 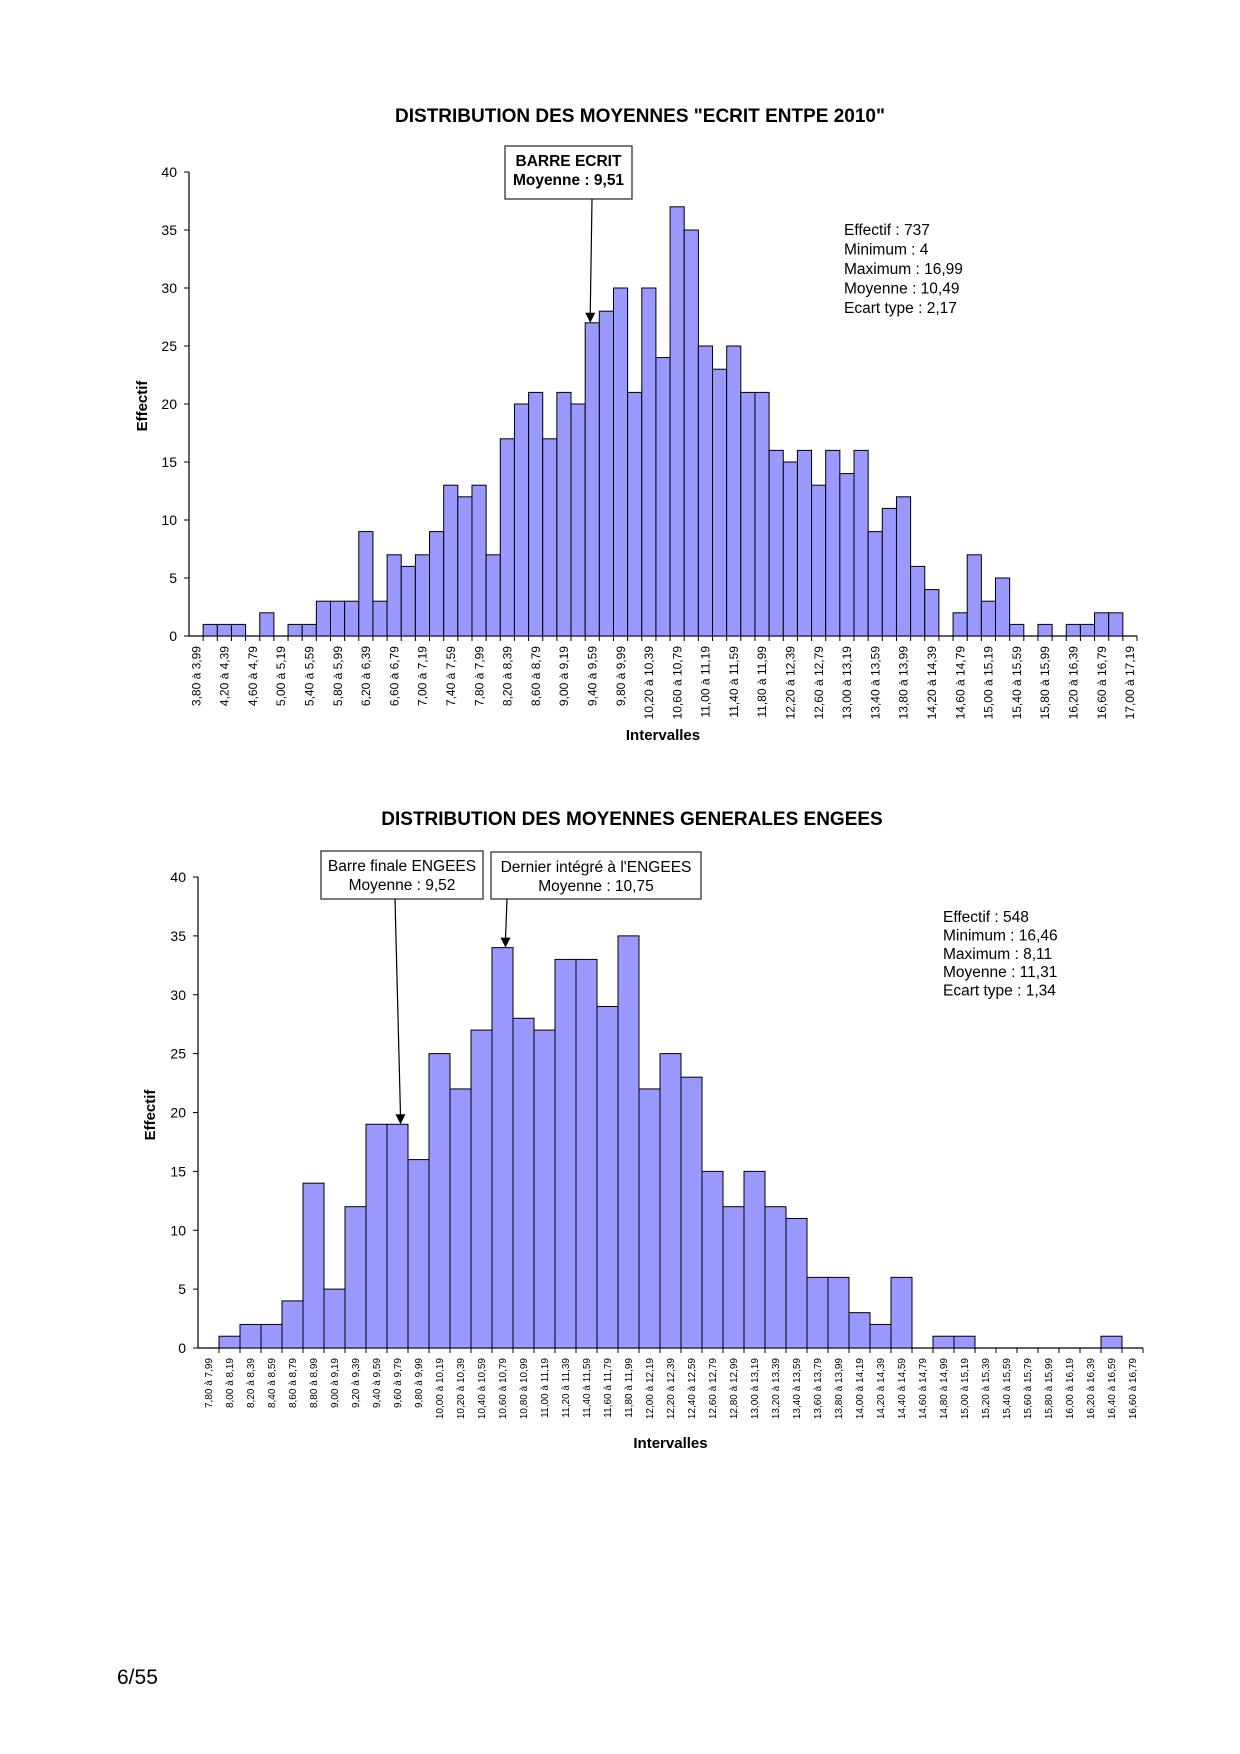 I want to click on x-tick-label: 10,40 à 10,59, so click(x=482, y=1389).